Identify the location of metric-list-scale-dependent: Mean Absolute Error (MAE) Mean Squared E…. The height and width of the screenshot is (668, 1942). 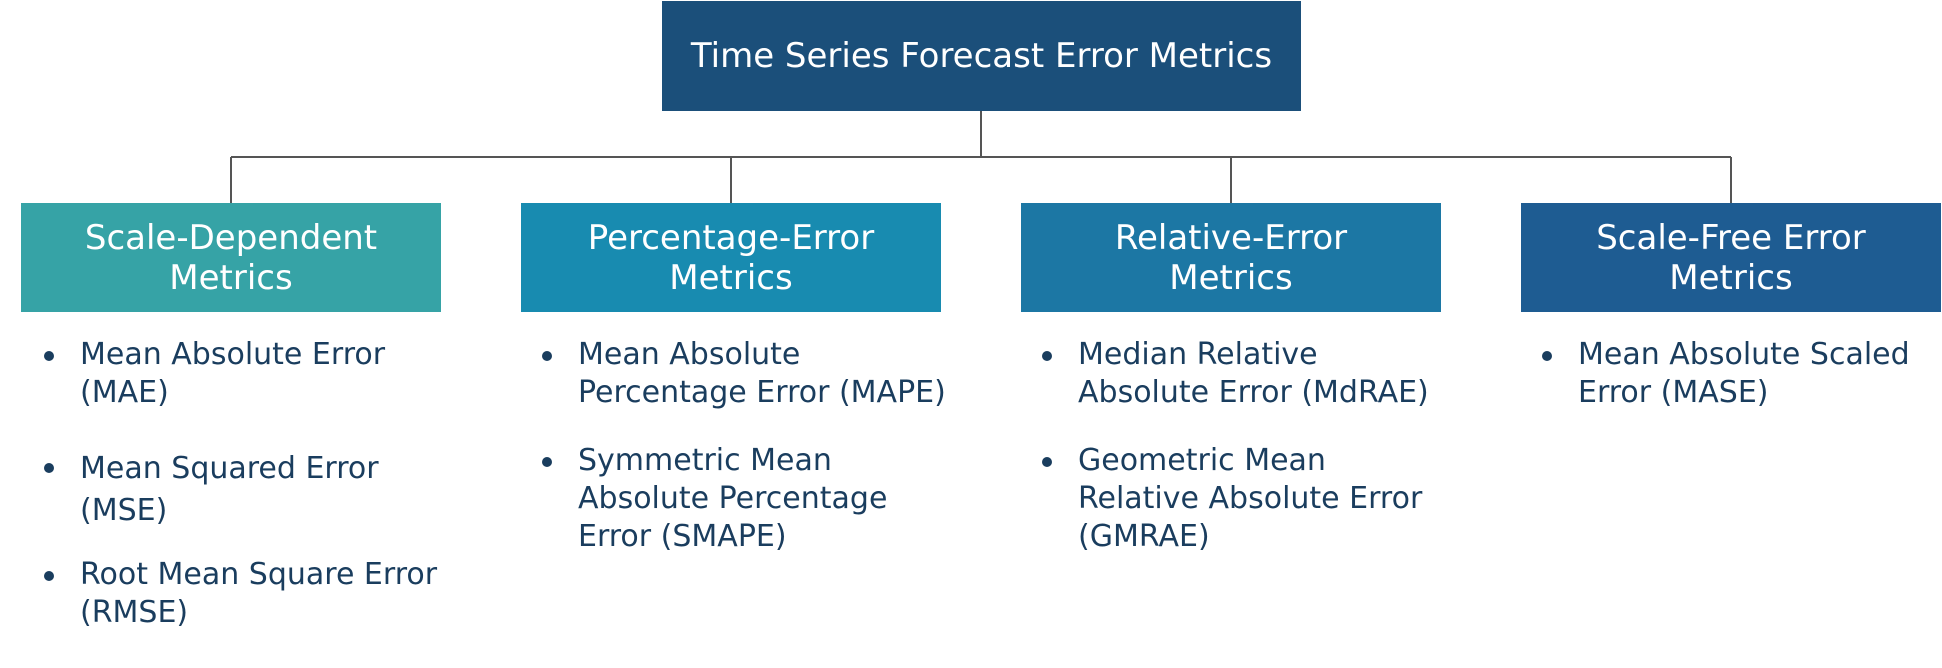
(242, 502).